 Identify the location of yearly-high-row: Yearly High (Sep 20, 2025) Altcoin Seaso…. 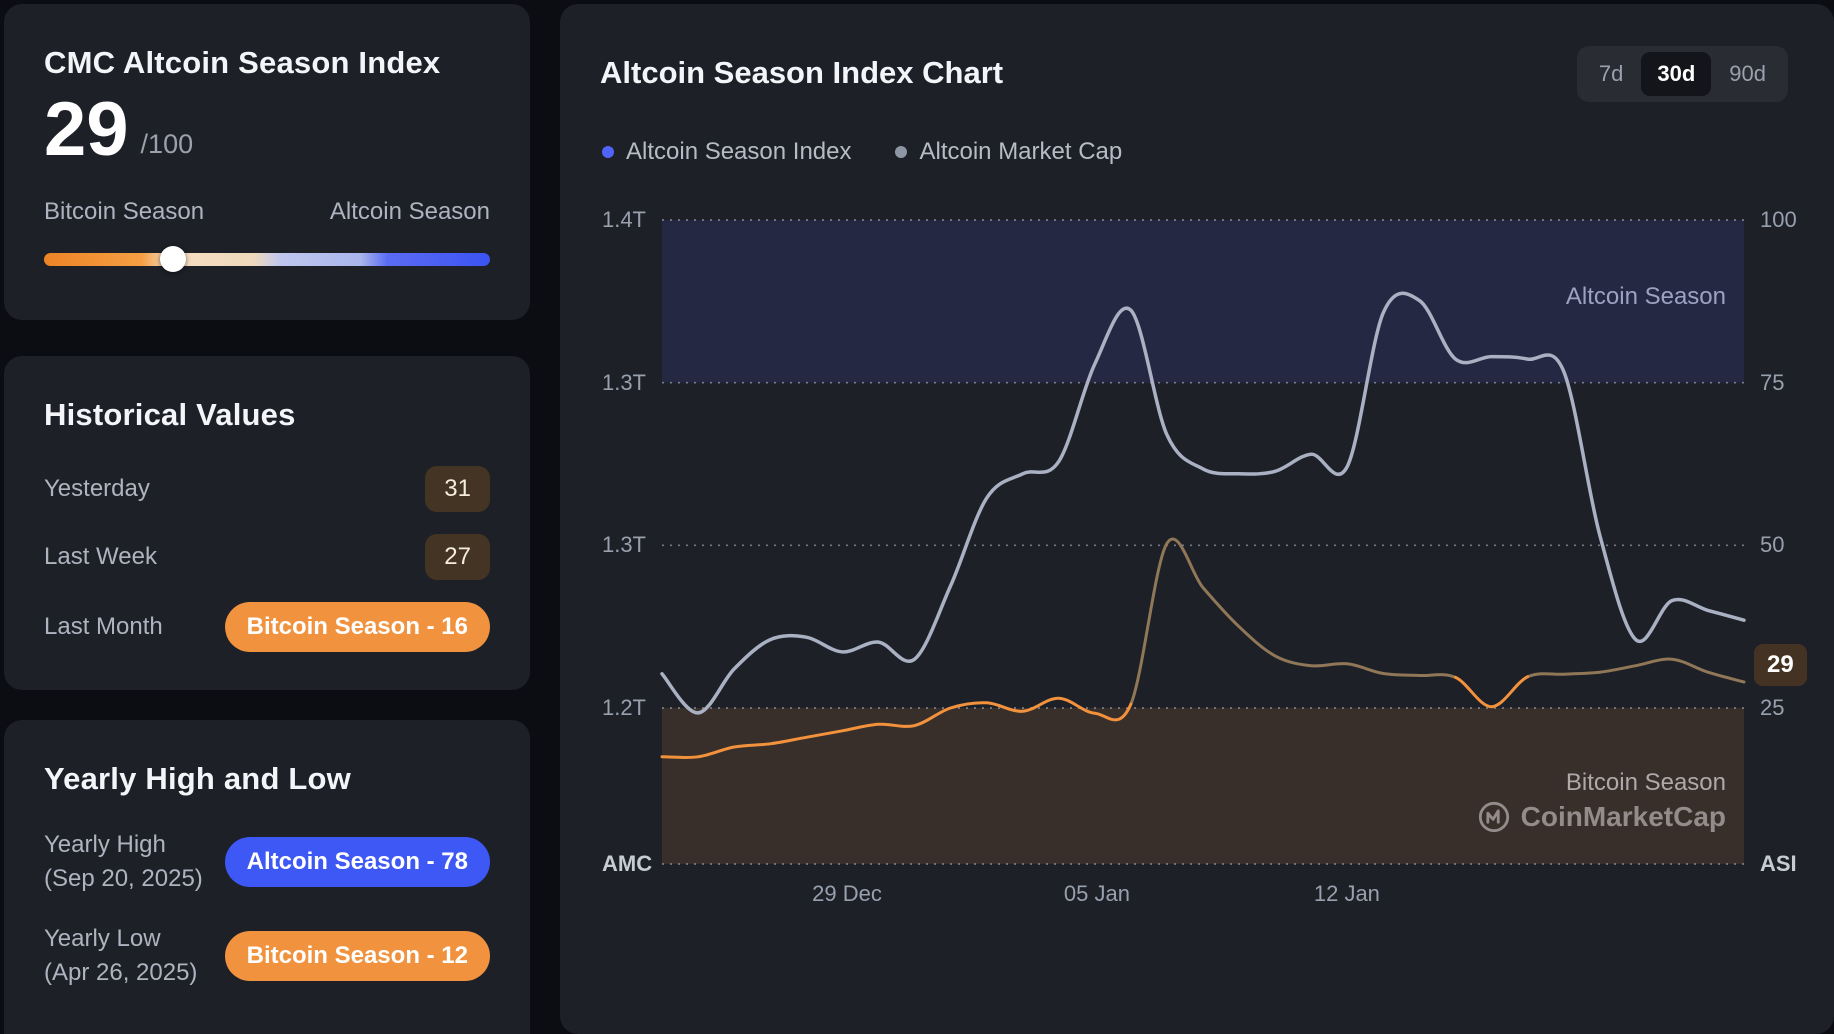
(267, 862).